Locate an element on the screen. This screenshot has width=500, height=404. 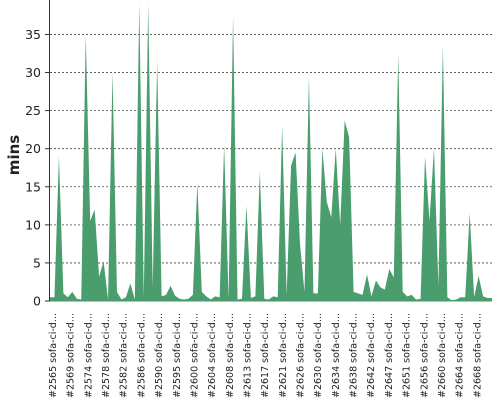
y-axis-label: mins is located at coordinates (14, 155).